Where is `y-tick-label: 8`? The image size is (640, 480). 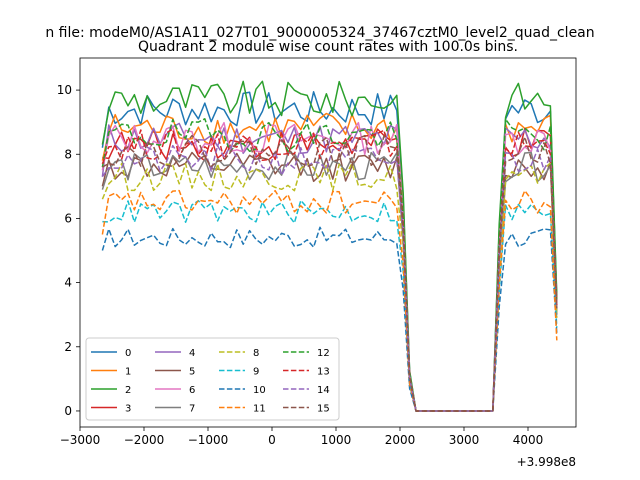 y-tick-label: 8 is located at coordinates (68, 154).